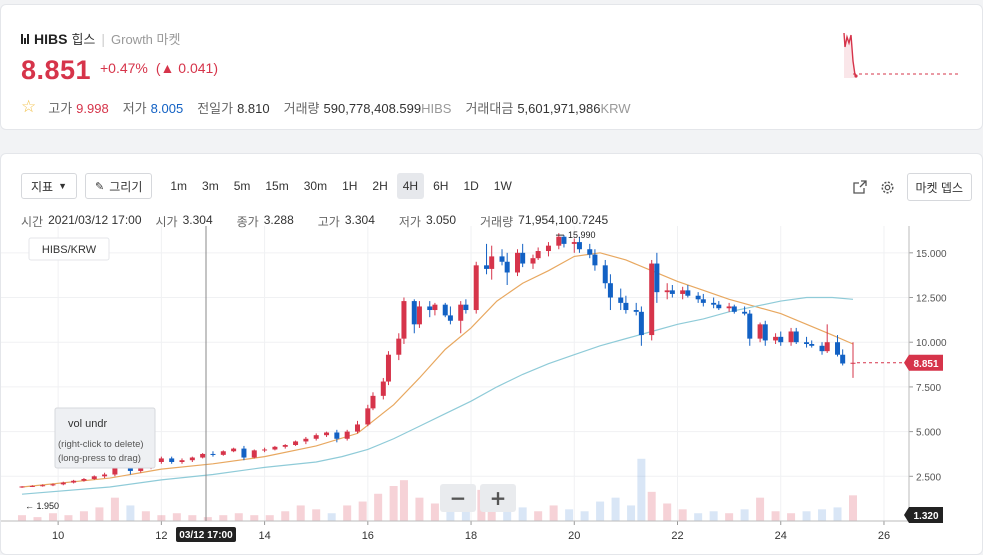  I want to click on zoom-out-button, so click(458, 498).